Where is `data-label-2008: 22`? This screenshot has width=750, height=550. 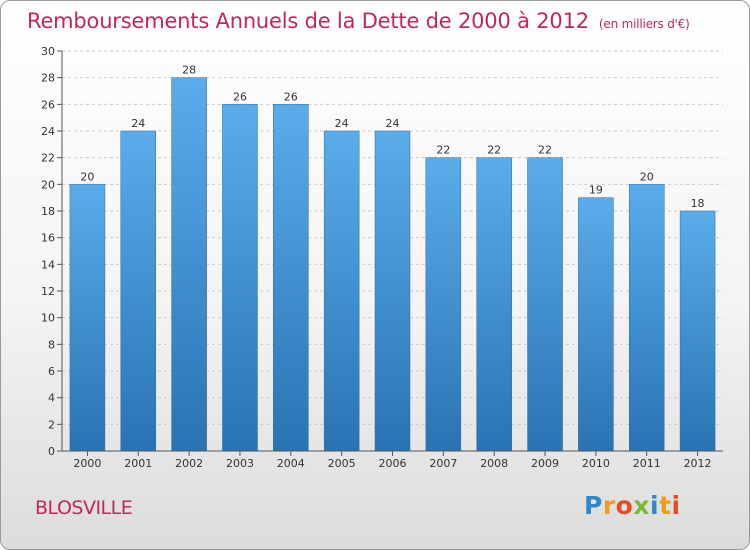
data-label-2008: 22 is located at coordinates (494, 150).